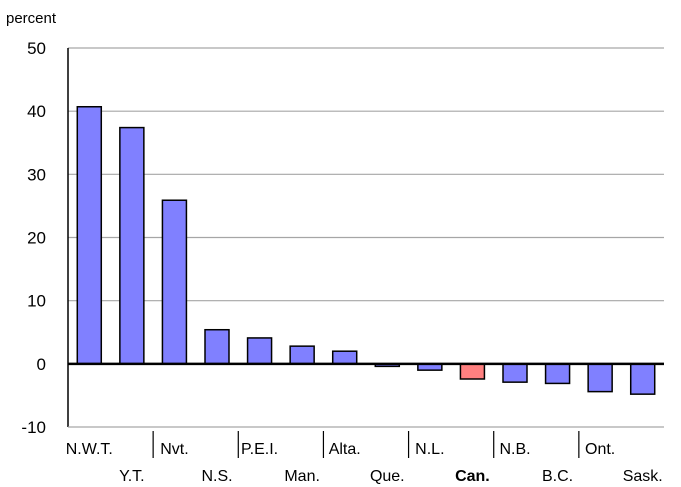 The width and height of the screenshot is (681, 487). Describe the element at coordinates (302, 476) in the screenshot. I see `x-tick-label: Man.` at that location.